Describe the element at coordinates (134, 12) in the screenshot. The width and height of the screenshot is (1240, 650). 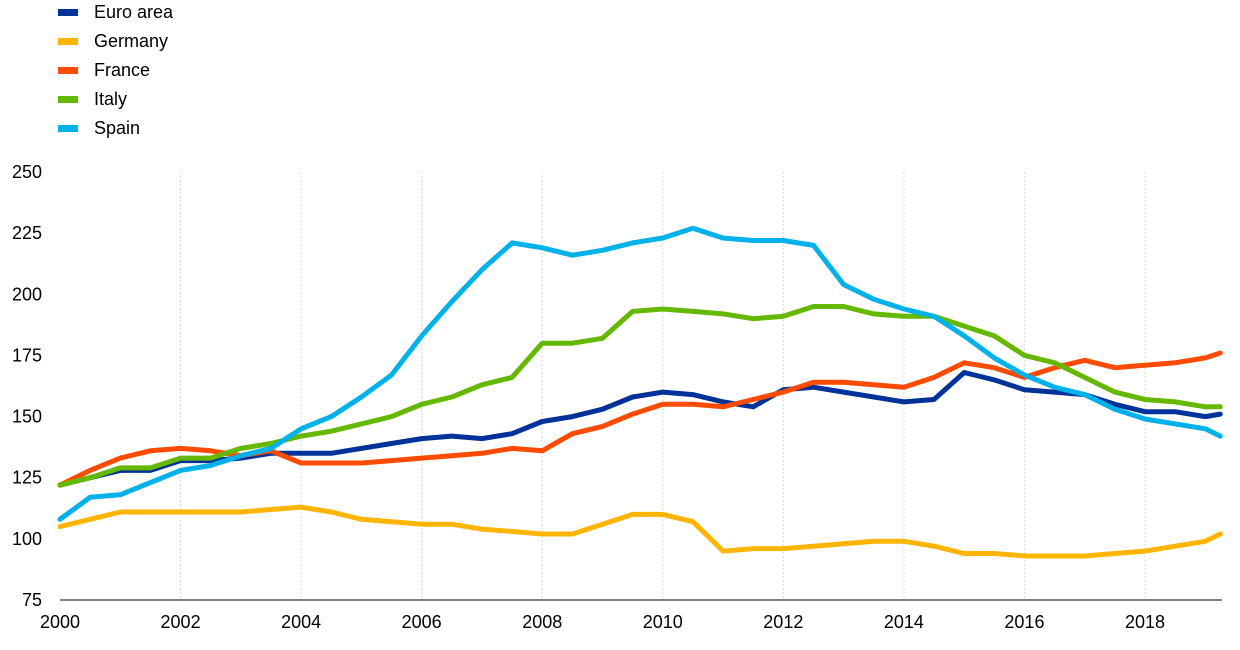
I see `legend-label: Euro area` at that location.